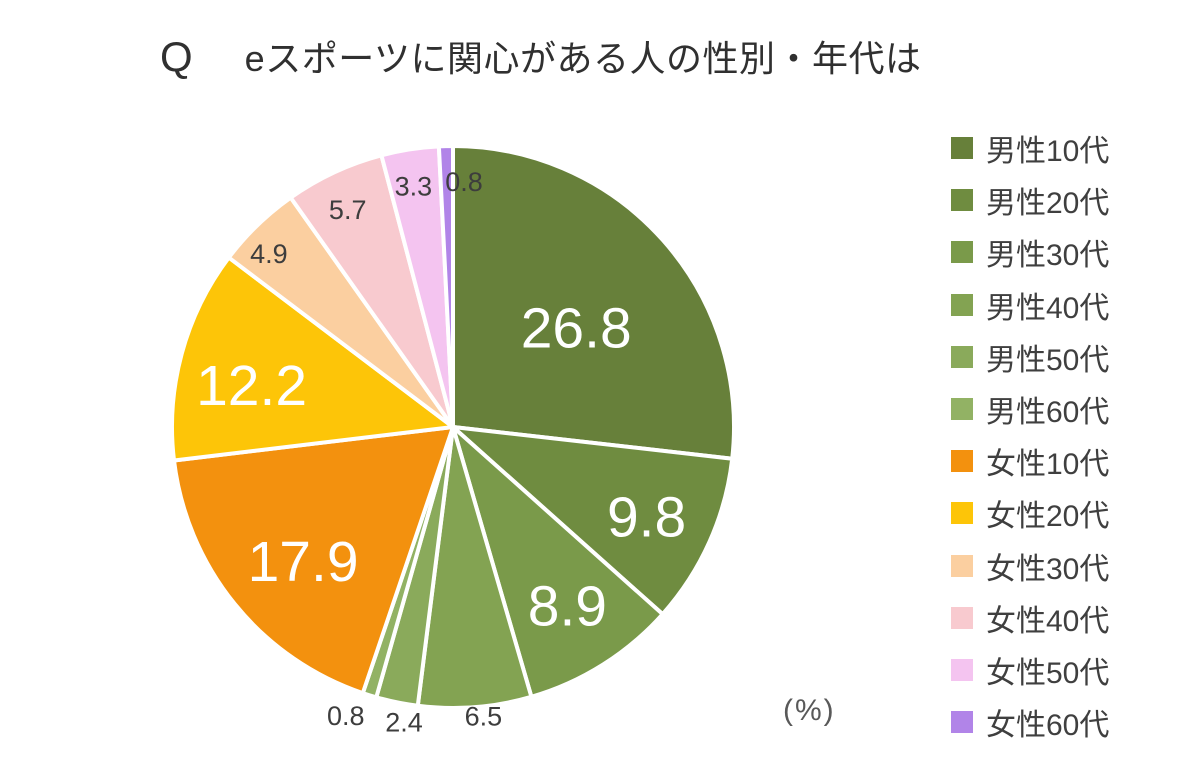  Describe the element at coordinates (576, 329) in the screenshot. I see `slice-value-label-男性10代: 26.8` at that location.